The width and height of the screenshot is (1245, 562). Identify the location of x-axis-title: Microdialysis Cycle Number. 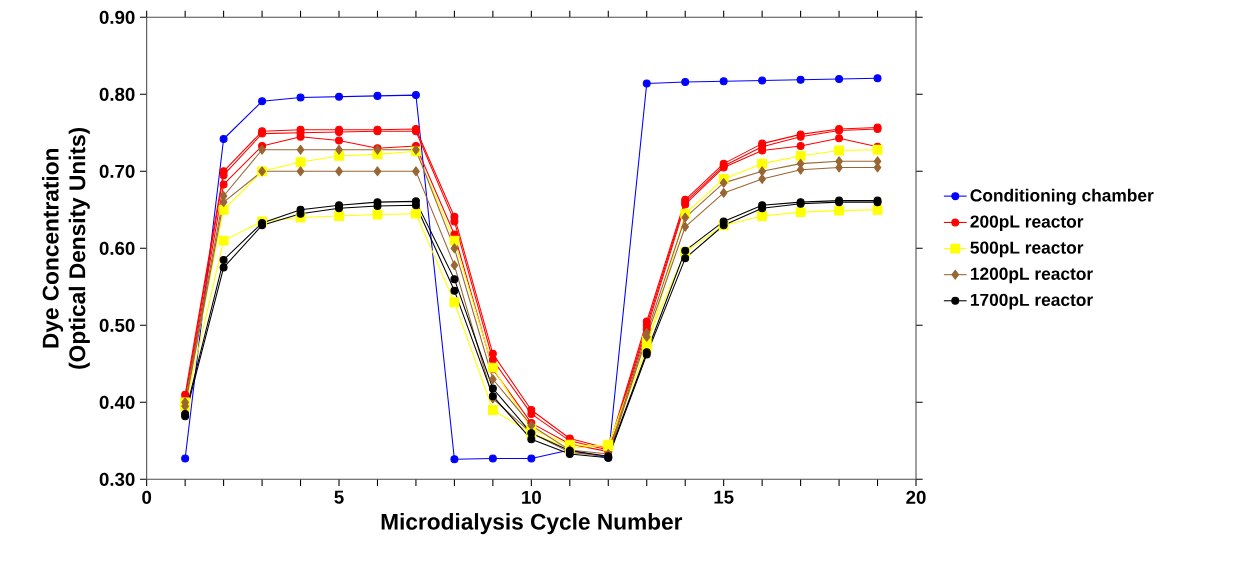
(532, 524).